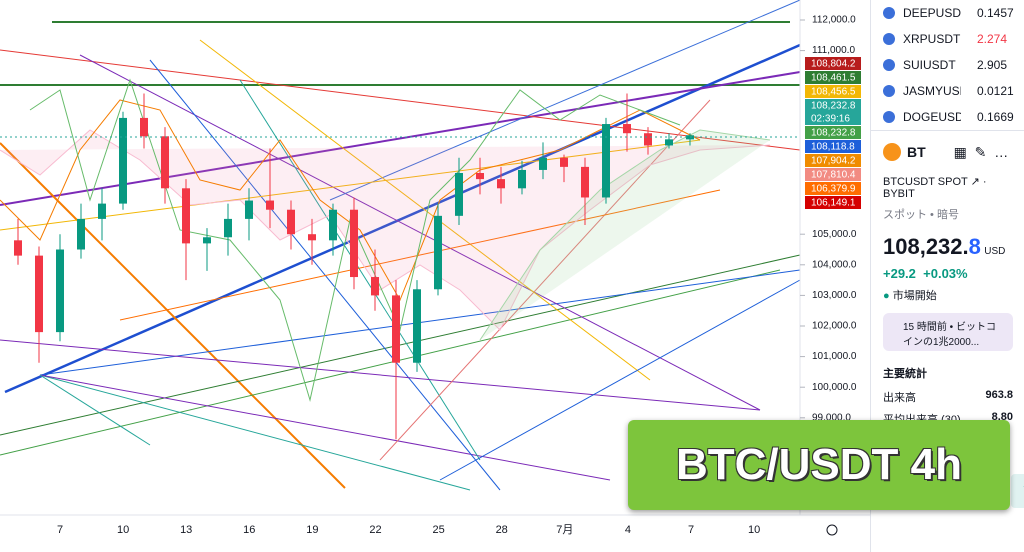  What do you see at coordinates (834, 264) in the screenshot?
I see `price-tick-label: 104,000.0` at bounding box center [834, 264].